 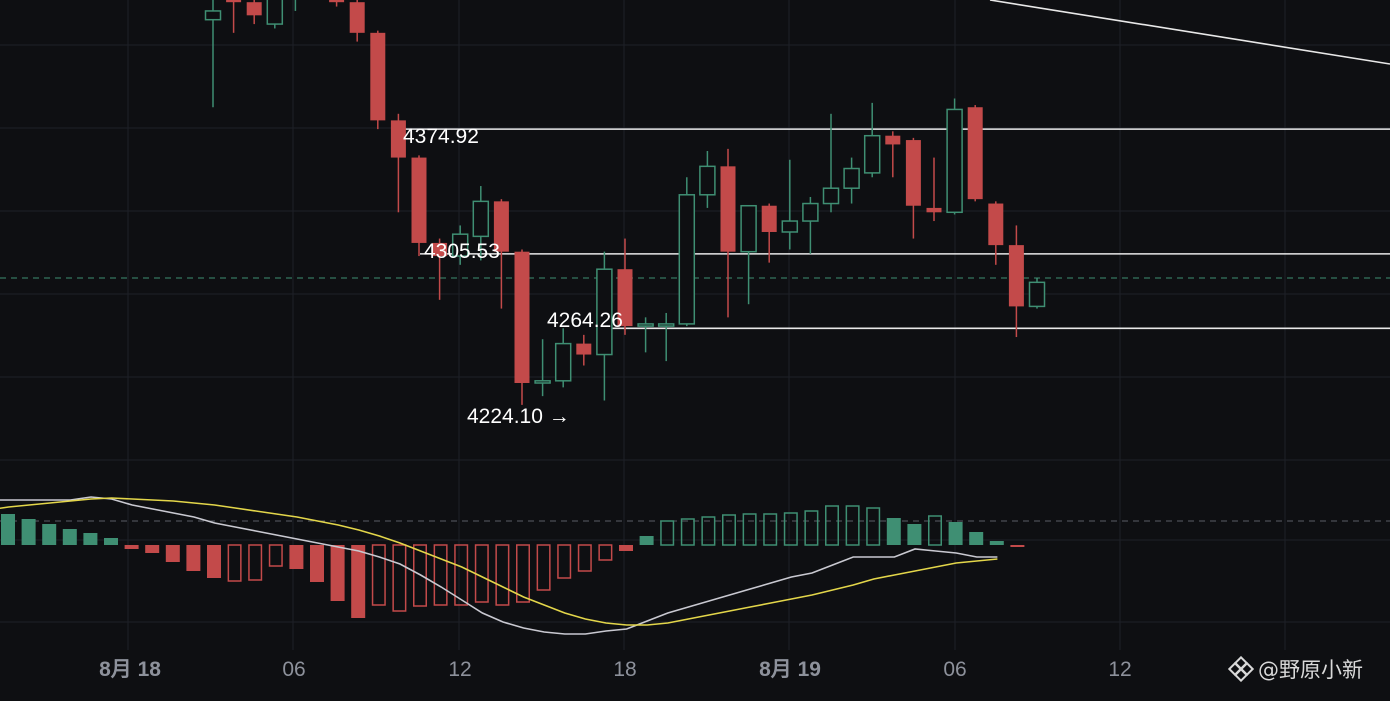 I want to click on price-label: 4224.10 →, so click(x=518, y=416).